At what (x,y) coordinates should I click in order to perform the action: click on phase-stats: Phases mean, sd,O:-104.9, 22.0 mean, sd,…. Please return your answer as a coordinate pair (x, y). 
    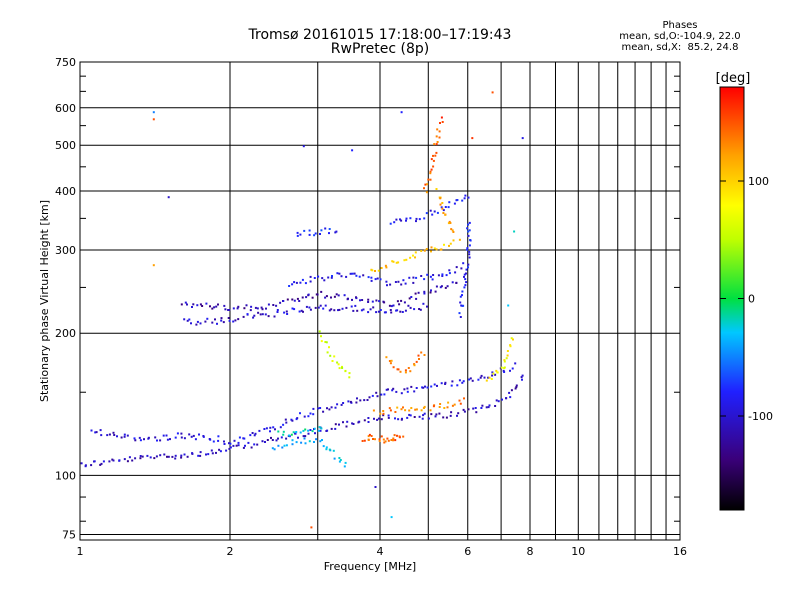
    Looking at the image, I should click on (680, 36).